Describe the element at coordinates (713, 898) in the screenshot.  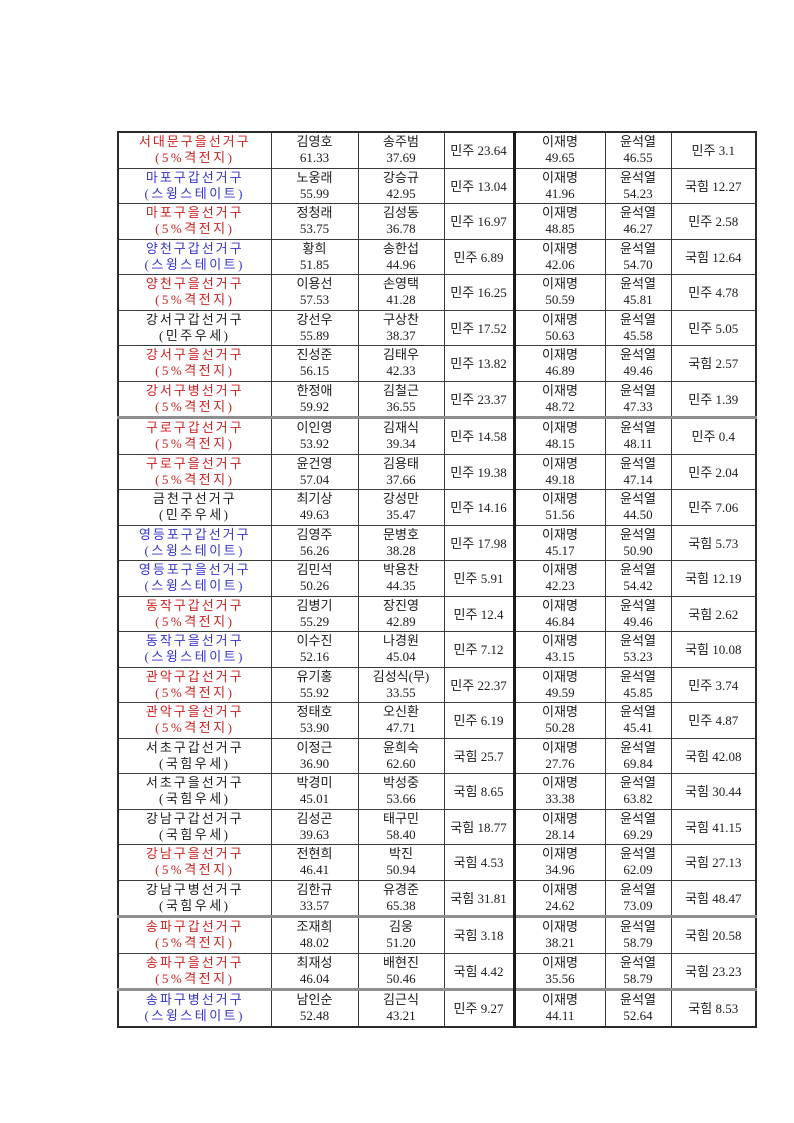
I see `margin-2022-cell: 국힘 48.47` at that location.